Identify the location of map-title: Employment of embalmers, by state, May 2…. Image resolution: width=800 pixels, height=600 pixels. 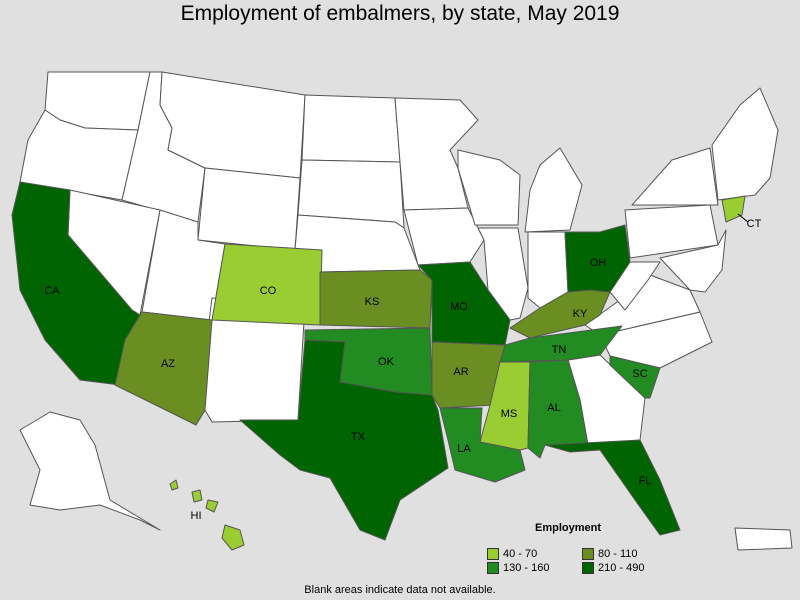
(400, 13).